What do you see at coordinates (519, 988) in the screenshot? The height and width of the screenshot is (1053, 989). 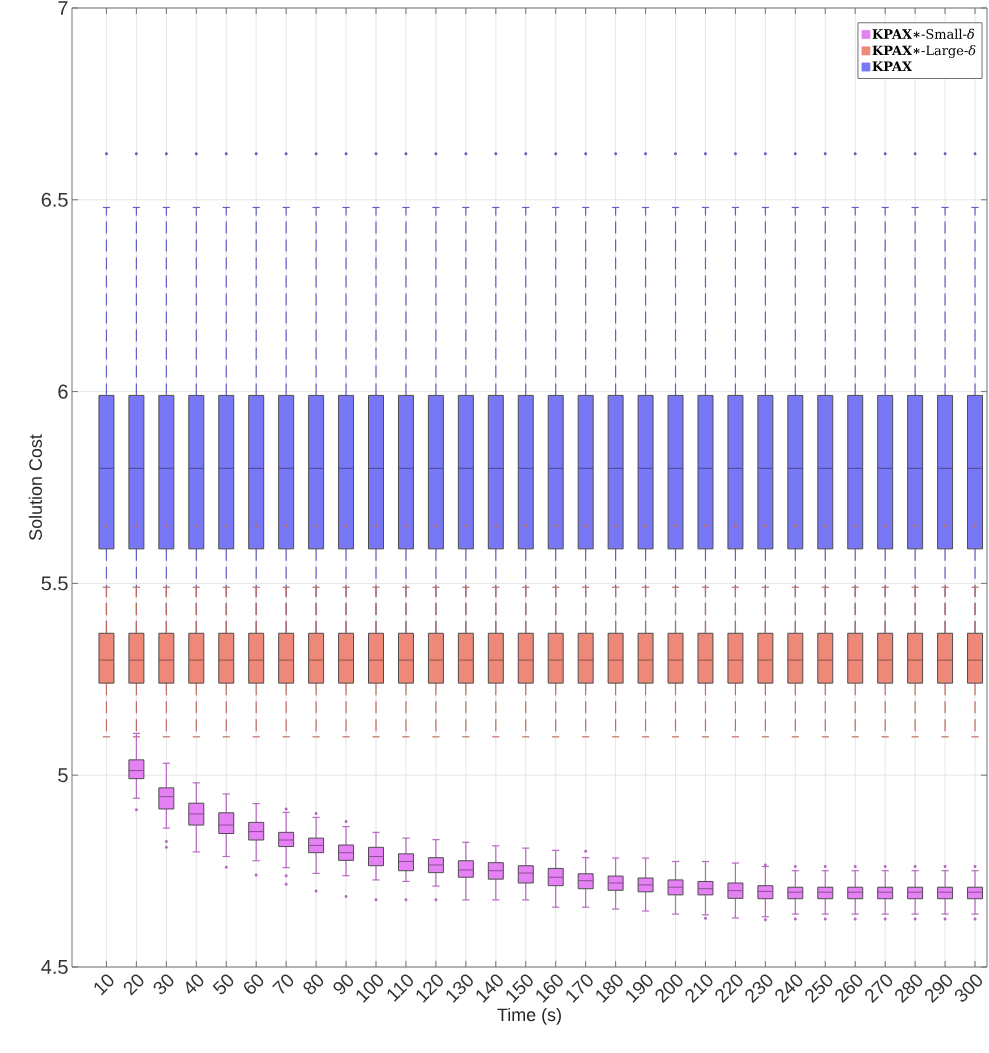 I see `x-tick-label: 150` at bounding box center [519, 988].